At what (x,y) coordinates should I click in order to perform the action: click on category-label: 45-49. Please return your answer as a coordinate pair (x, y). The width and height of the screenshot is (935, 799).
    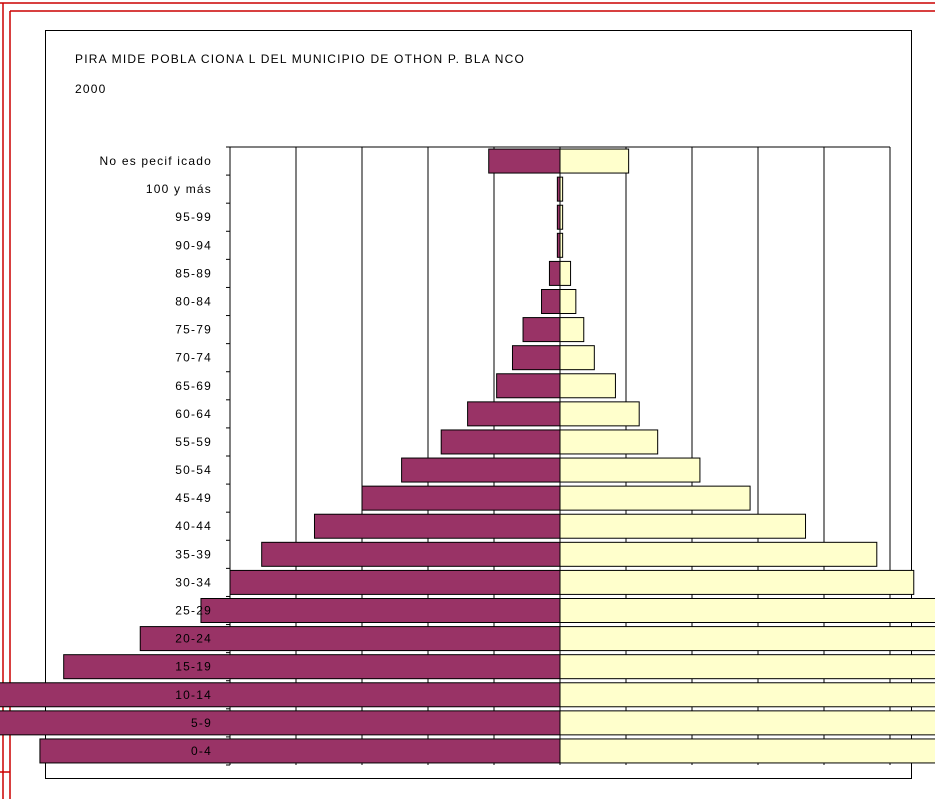
    Looking at the image, I should click on (193, 498).